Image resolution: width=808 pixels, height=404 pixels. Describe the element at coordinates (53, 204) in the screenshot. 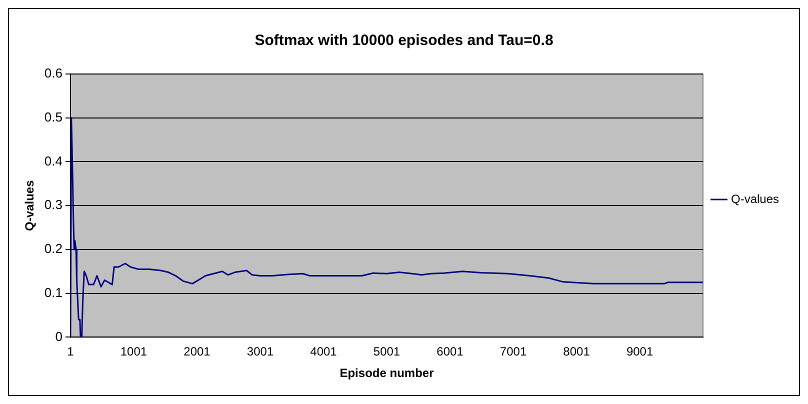

I see `y-tick-label: 0.3` at that location.